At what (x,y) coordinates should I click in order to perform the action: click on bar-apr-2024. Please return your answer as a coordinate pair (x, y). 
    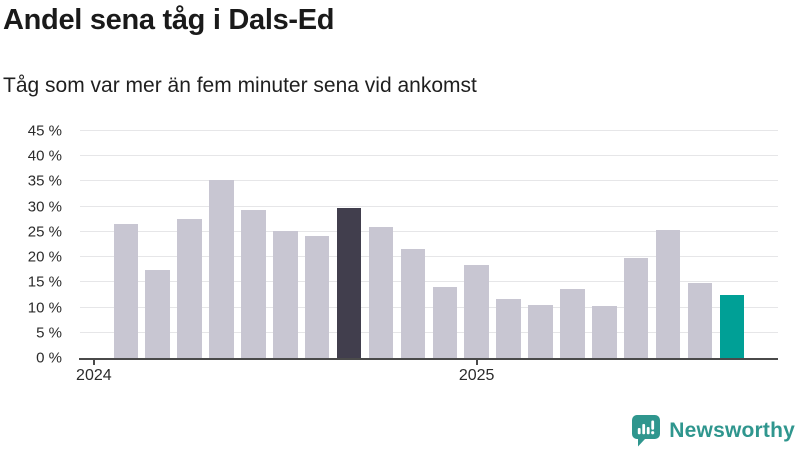
    Looking at the image, I should click on (189, 288).